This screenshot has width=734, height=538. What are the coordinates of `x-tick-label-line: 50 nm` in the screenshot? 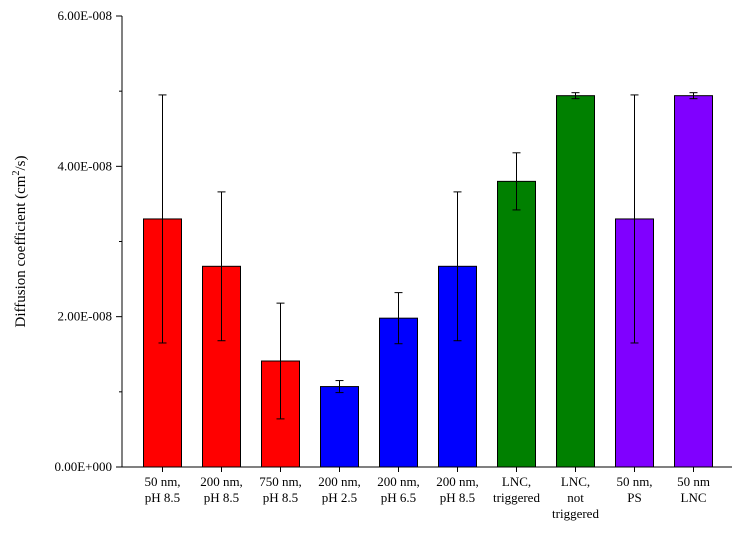 It's located at (693, 481).